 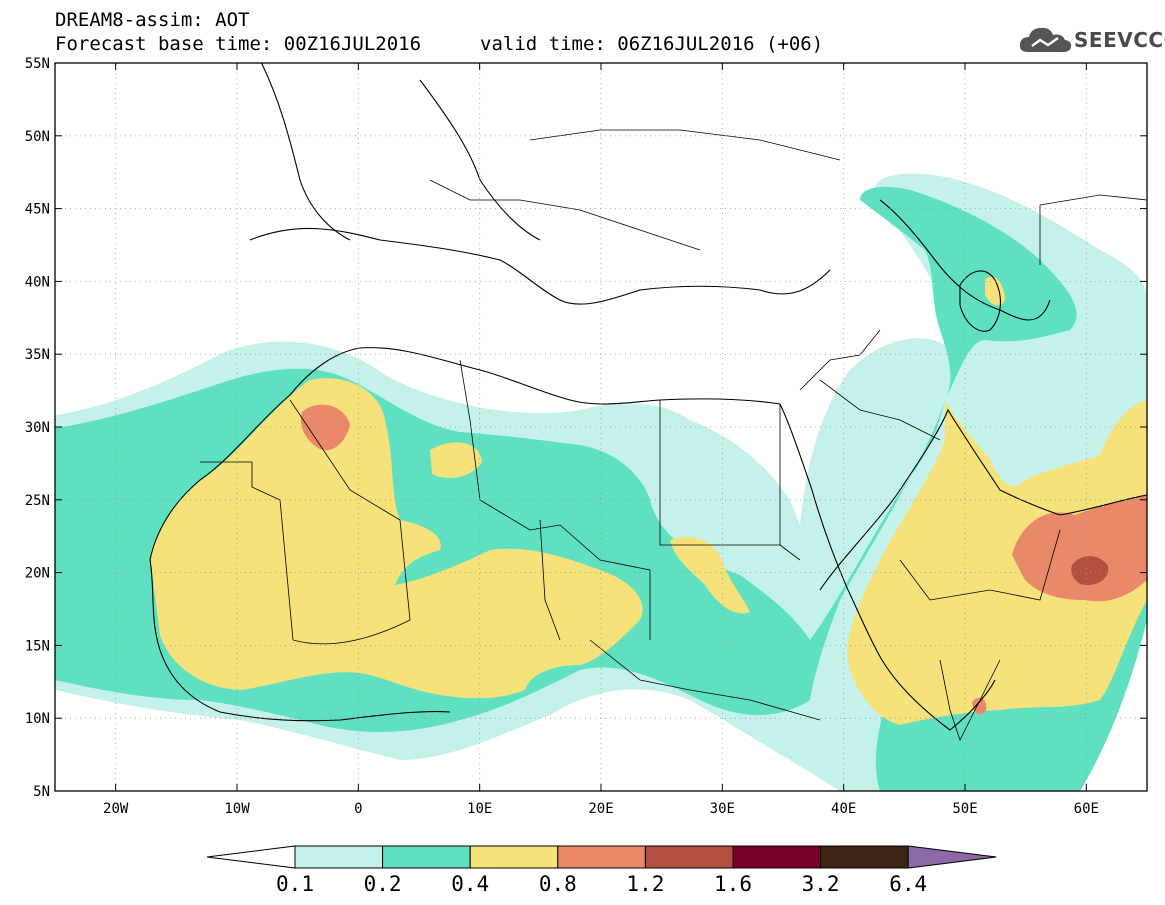 What do you see at coordinates (558, 884) in the screenshot?
I see `colorbar-label: 0.8` at bounding box center [558, 884].